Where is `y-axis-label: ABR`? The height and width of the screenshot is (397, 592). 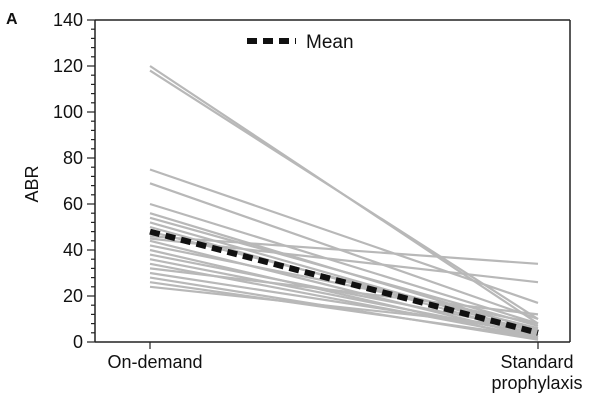 y-axis-label: ABR is located at coordinates (32, 183).